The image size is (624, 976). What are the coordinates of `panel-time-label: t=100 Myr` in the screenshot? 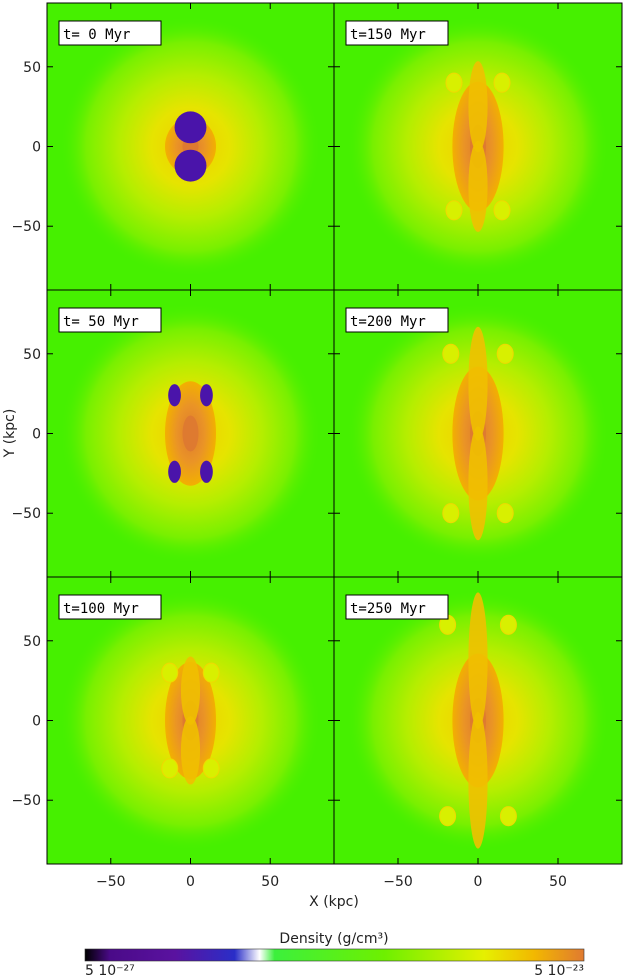 It's located at (110, 607).